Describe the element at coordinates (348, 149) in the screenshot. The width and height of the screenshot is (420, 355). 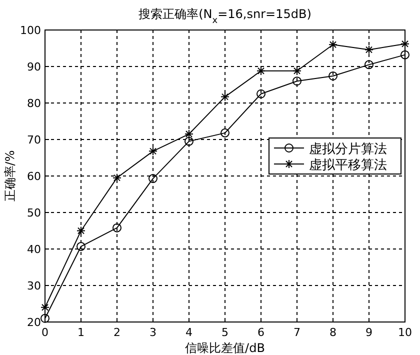
I see `legend-label: 虚拟分片算法` at that location.